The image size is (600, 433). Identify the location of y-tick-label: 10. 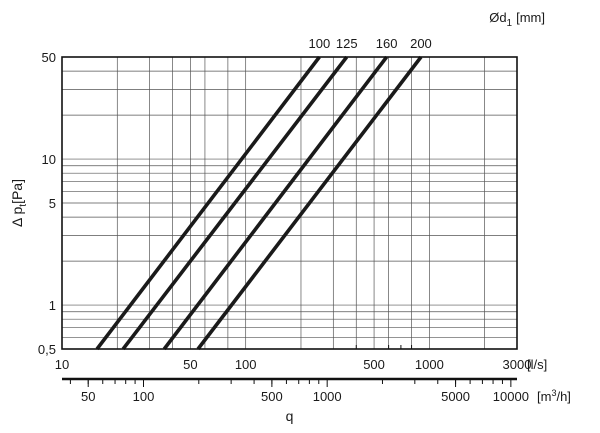
(49, 159).